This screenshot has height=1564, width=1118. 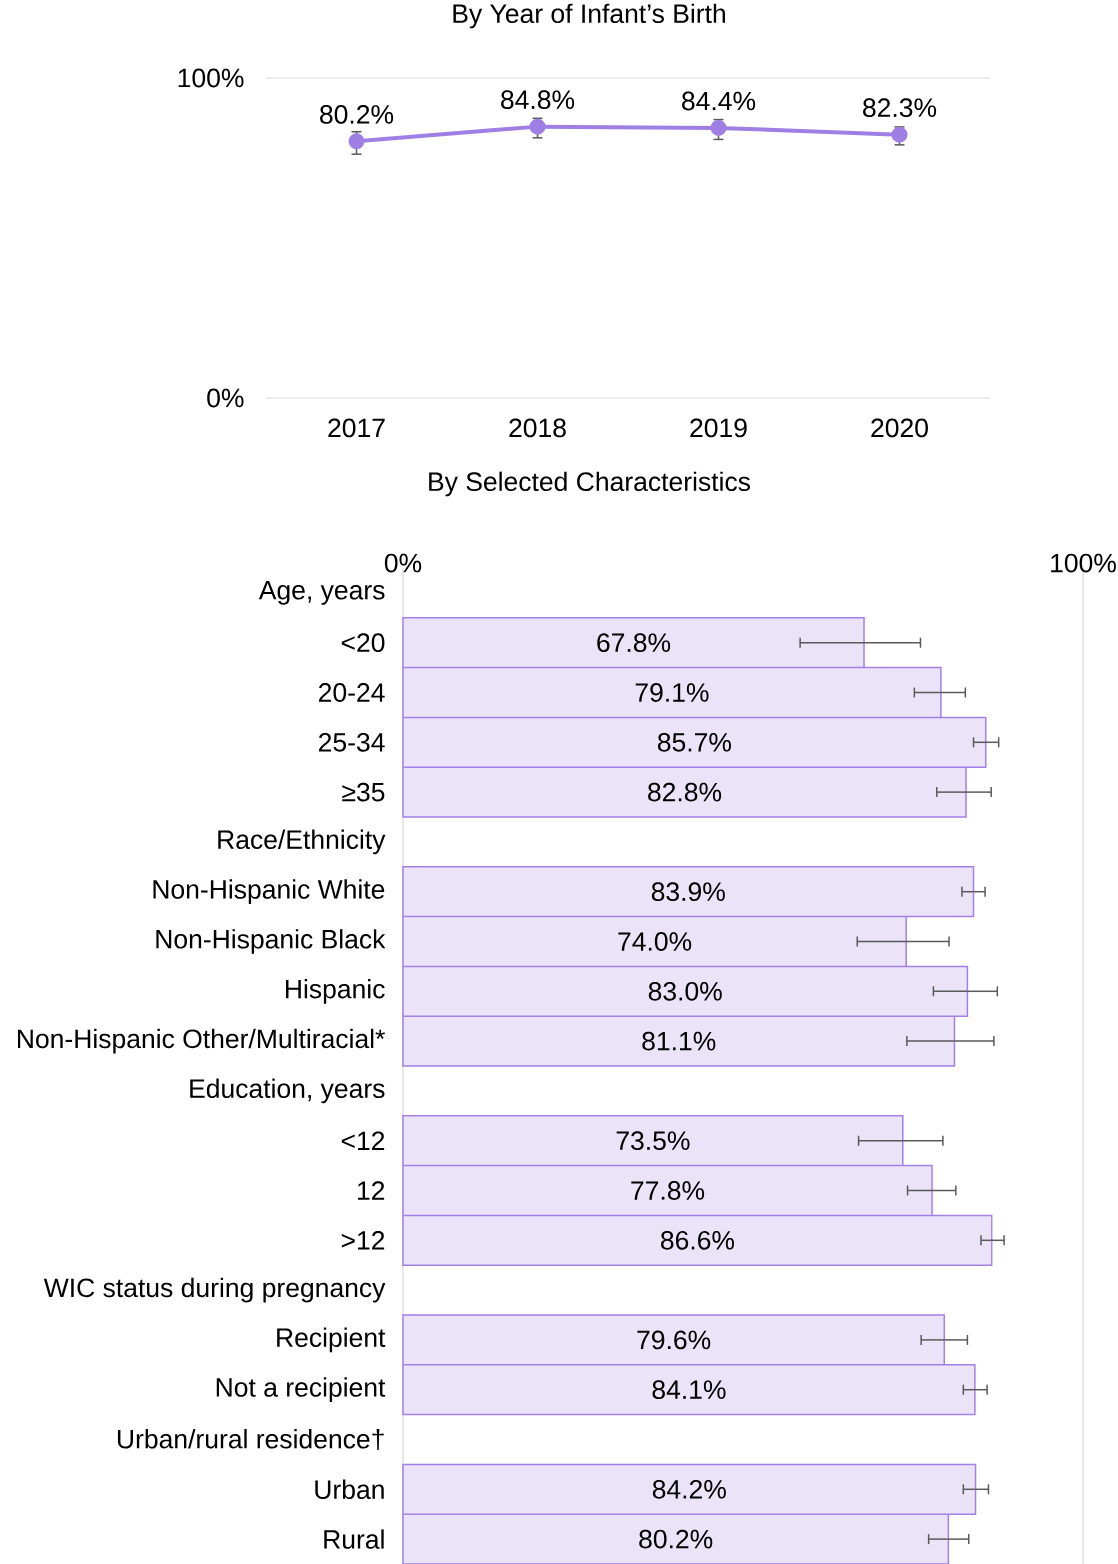 I want to click on y-tick-label: Education, years, so click(x=287, y=1091).